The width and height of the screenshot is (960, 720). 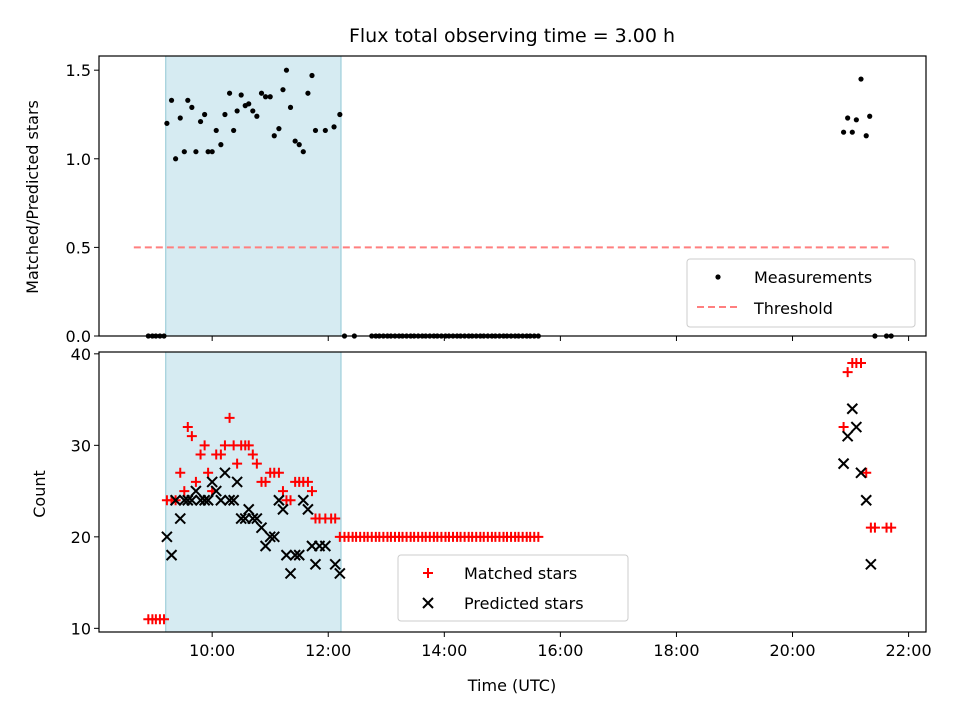 I want to click on bottom-y-tick-label: 30, so click(x=81, y=445).